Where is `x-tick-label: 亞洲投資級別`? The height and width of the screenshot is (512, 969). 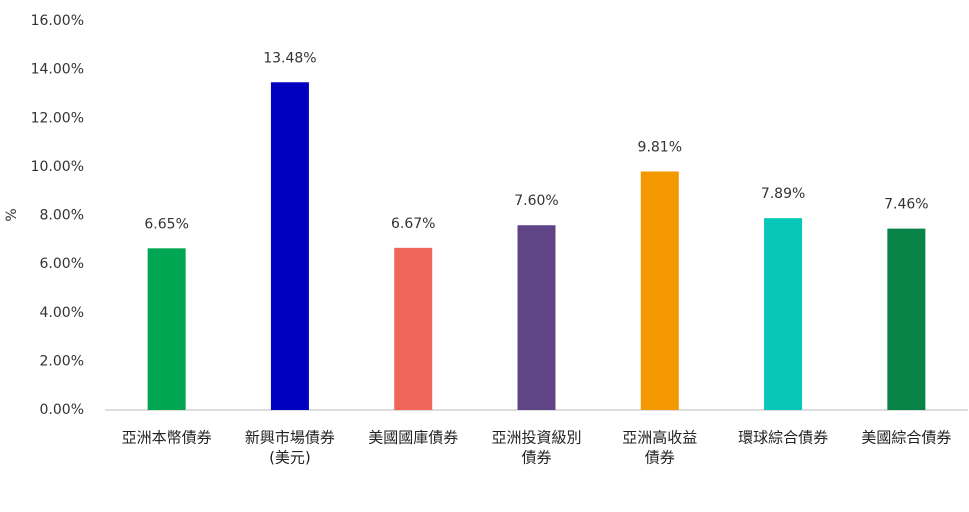 x-tick-label: 亞洲投資級別 is located at coordinates (536, 438).